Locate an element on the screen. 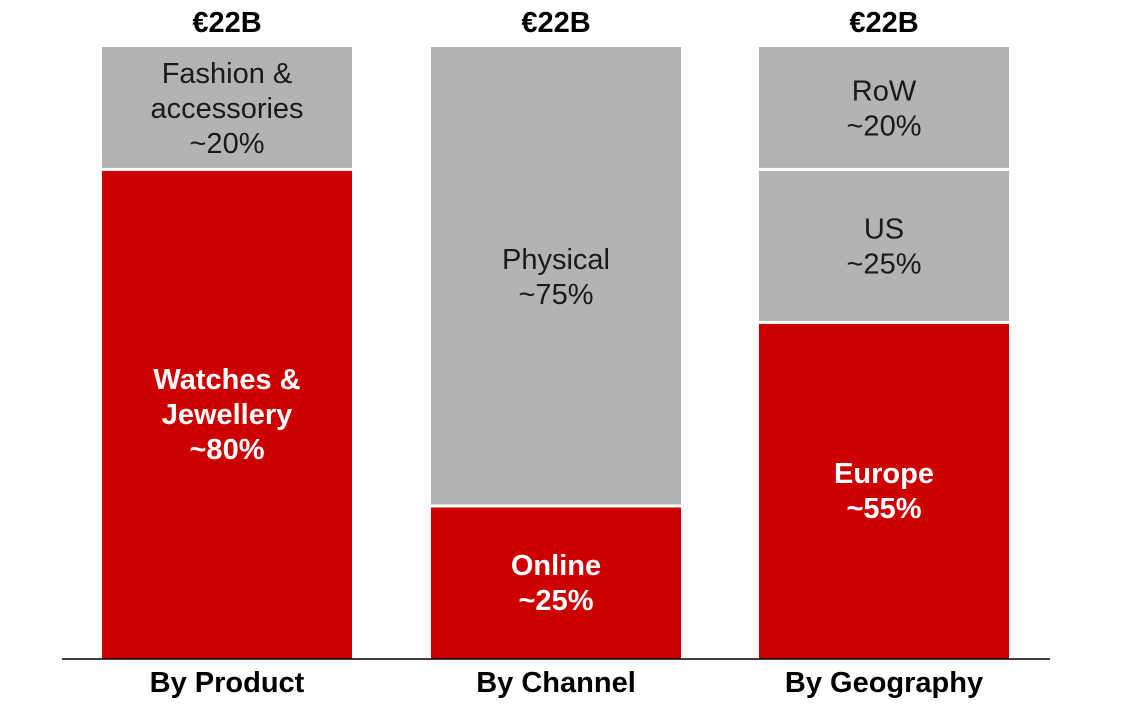 This screenshot has width=1137, height=709. segment-label-by-product-1-line-0: Fashion & is located at coordinates (227, 74).